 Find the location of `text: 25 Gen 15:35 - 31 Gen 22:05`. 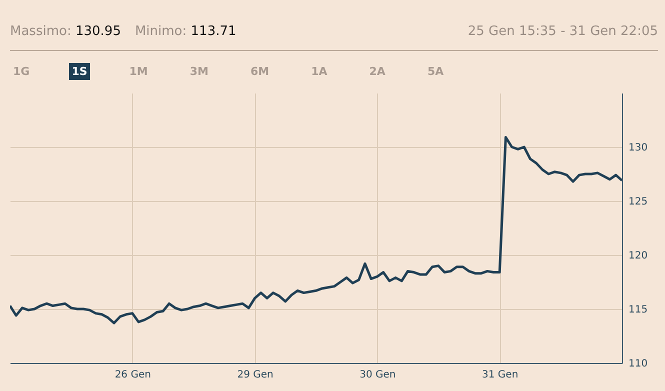

text: 25 Gen 15:35 - 31 Gen 22:05 is located at coordinates (563, 31).